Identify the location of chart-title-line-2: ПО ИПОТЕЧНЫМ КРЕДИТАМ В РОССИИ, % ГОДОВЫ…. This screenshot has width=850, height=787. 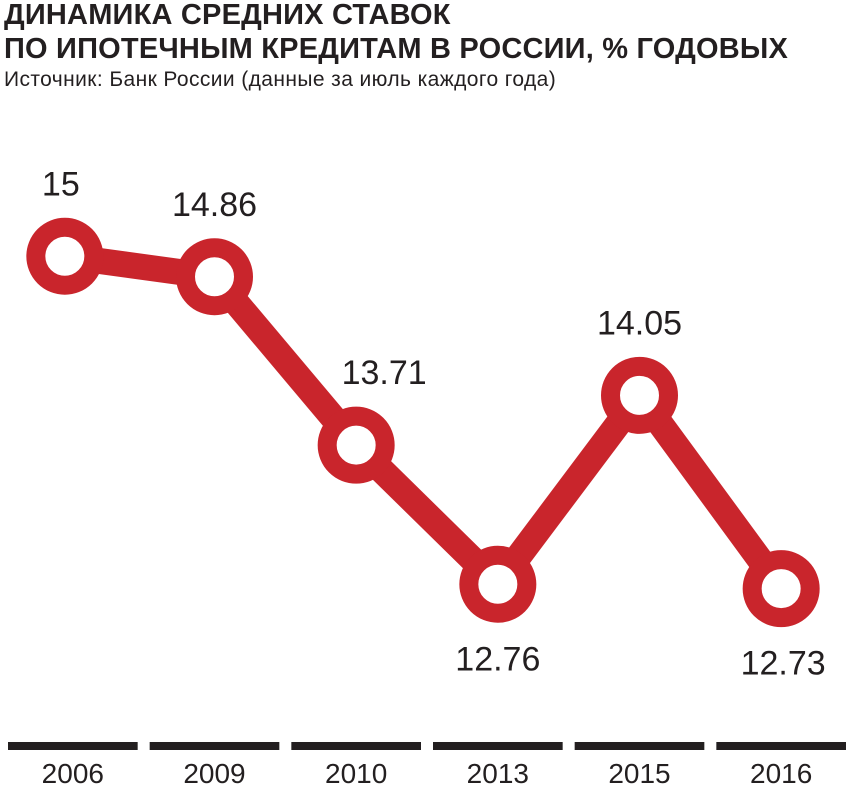
(396, 49).